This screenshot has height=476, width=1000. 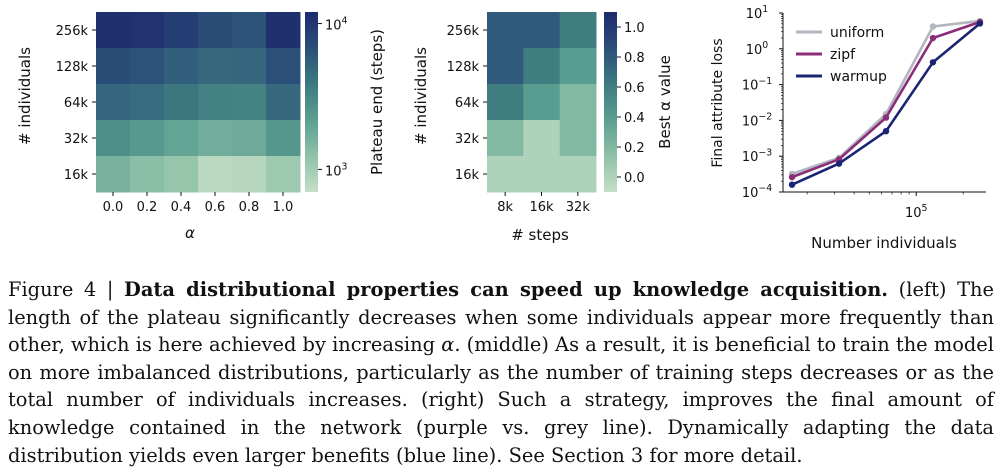 What do you see at coordinates (198, 203) in the screenshot?
I see `x-tick-labels: 0.0 0.2 0.4 0.6 0.8 1.0` at bounding box center [198, 203].